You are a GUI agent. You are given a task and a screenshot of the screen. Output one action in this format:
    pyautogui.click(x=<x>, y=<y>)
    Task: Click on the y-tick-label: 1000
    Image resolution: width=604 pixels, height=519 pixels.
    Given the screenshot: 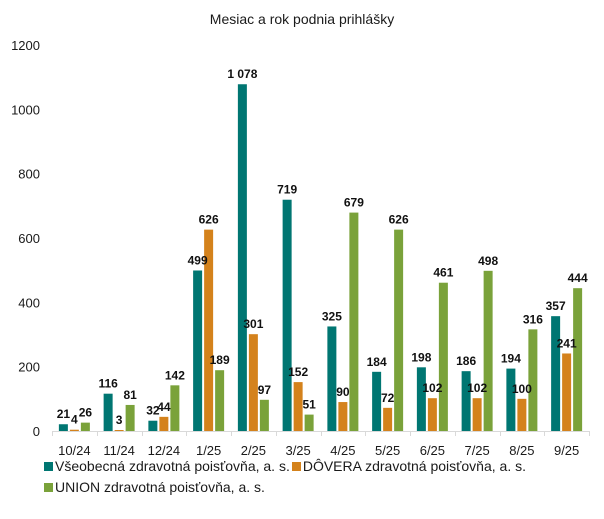 What is the action you would take?
    pyautogui.click(x=25, y=109)
    